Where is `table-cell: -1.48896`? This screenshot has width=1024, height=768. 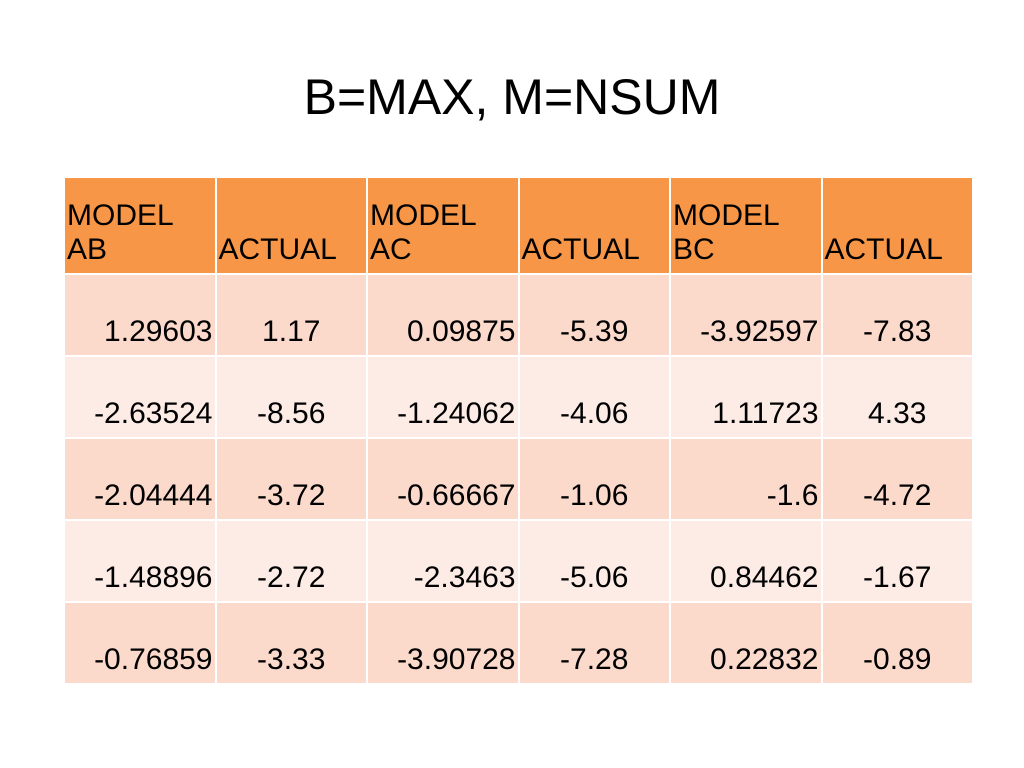
table-cell: -1.48896 is located at coordinates (140, 561).